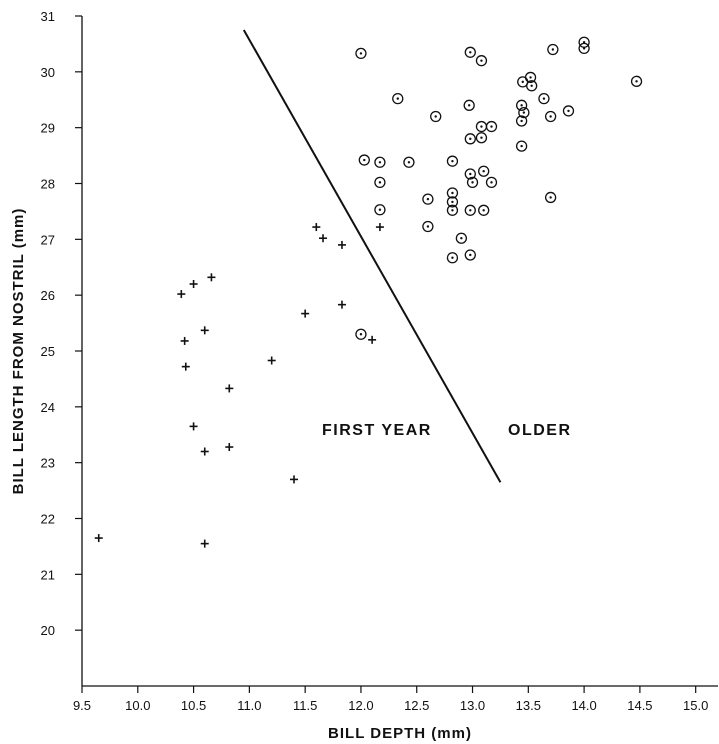 This screenshot has height=744, width=719. Describe the element at coordinates (82, 705) in the screenshot. I see `x-tick-label: 9.5` at that location.